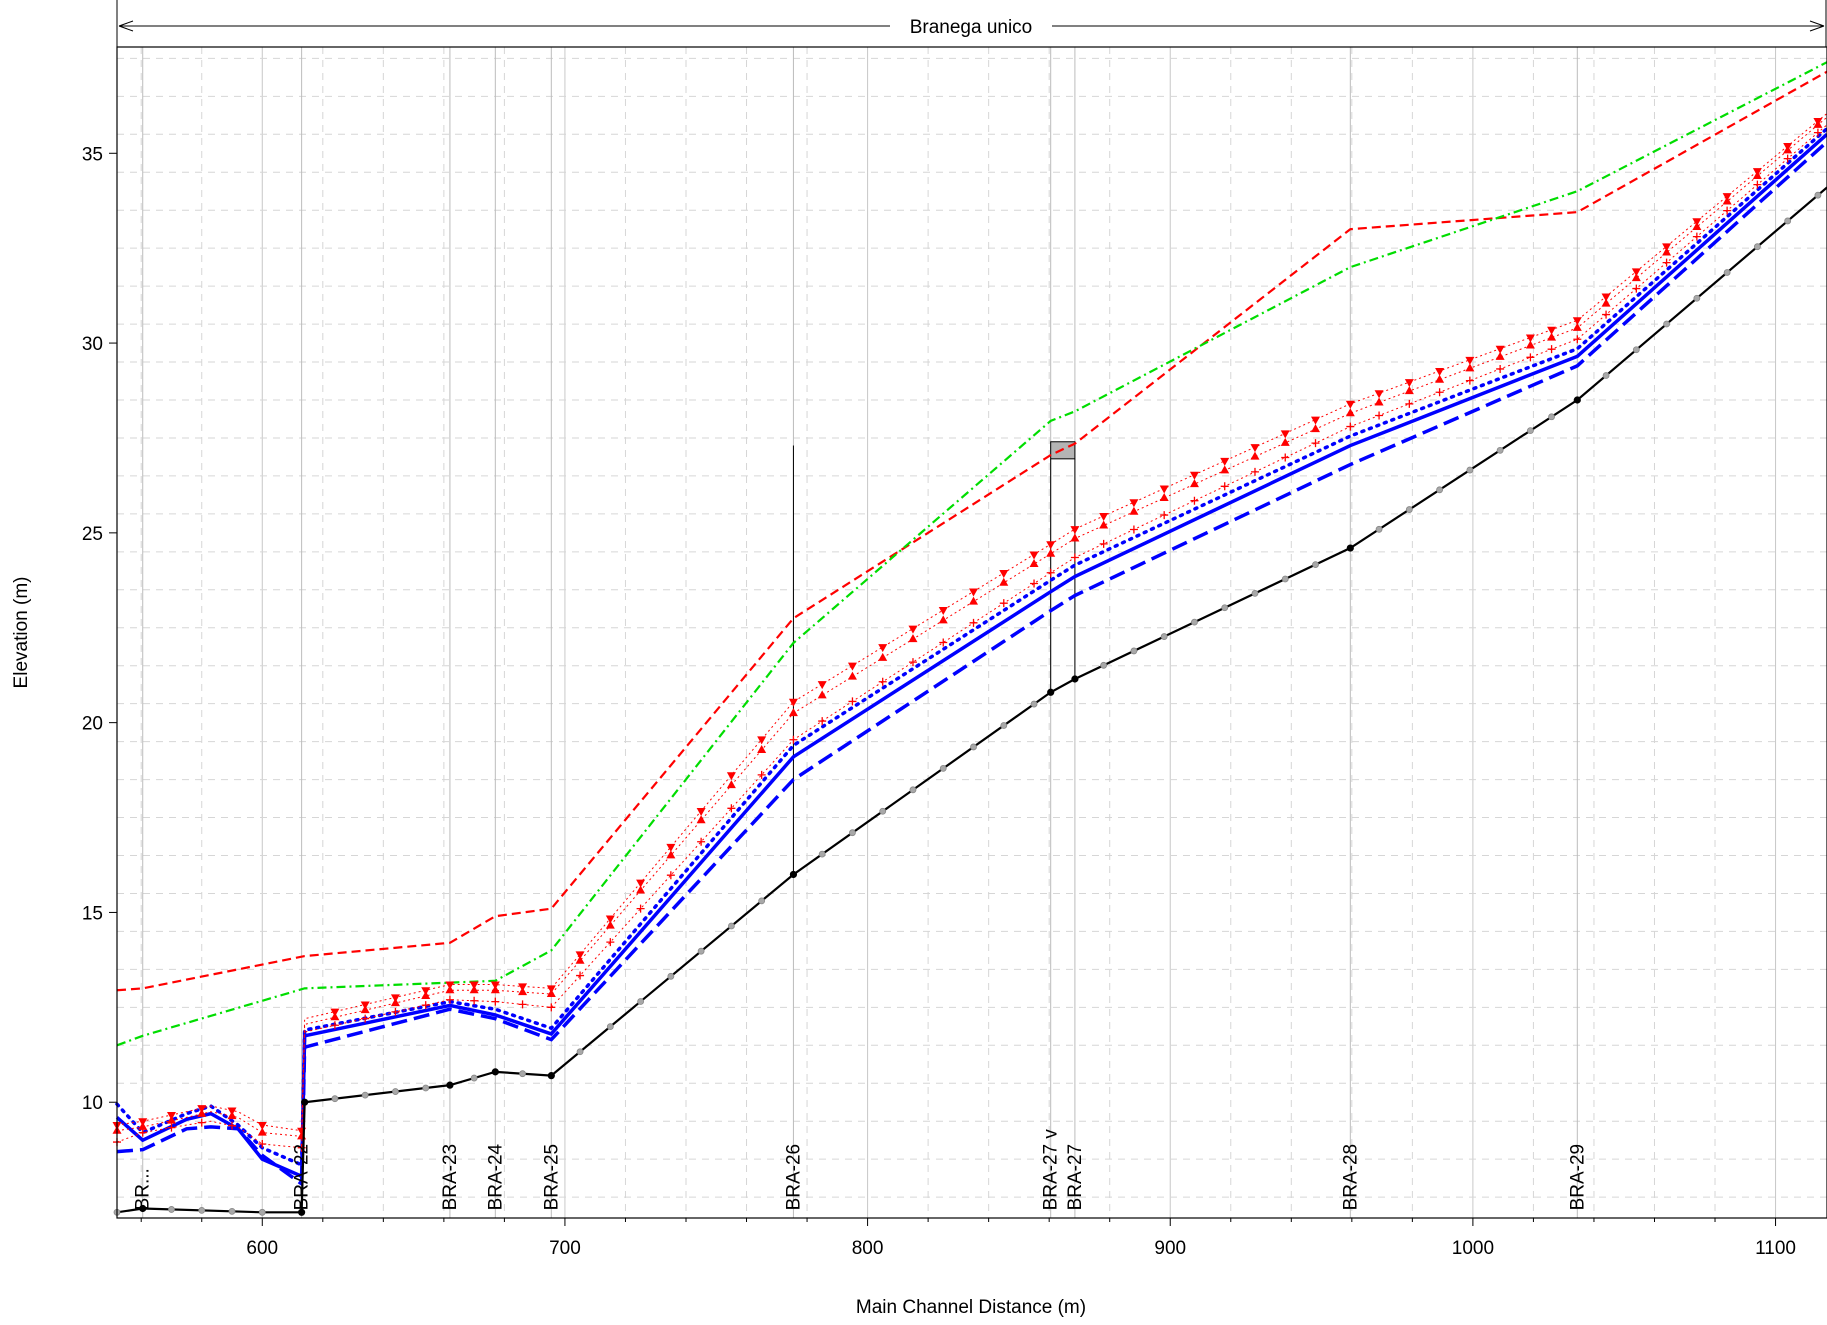 This screenshot has width=1827, height=1325. Describe the element at coordinates (1473, 1248) in the screenshot. I see `x-tick-label: 1000` at that location.